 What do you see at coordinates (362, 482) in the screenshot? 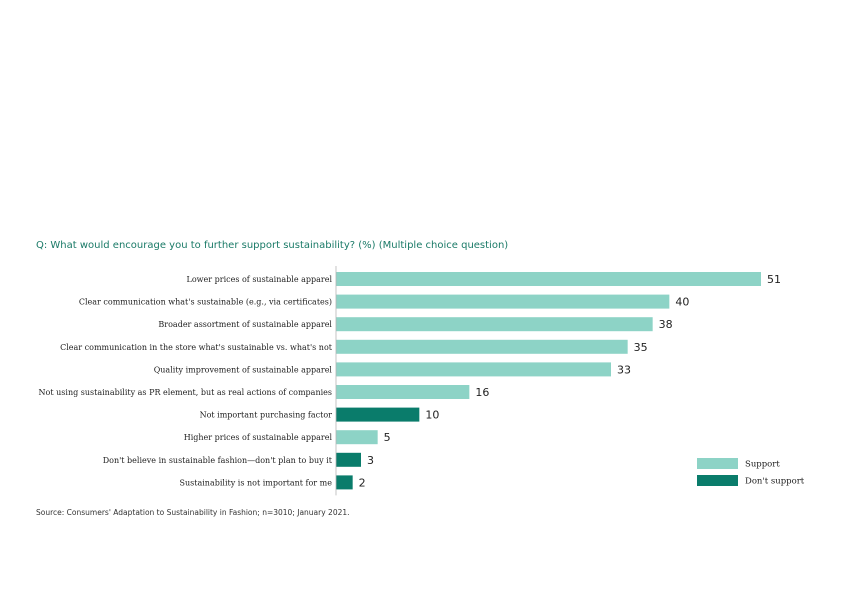
I see `data-label: 2` at bounding box center [362, 482].